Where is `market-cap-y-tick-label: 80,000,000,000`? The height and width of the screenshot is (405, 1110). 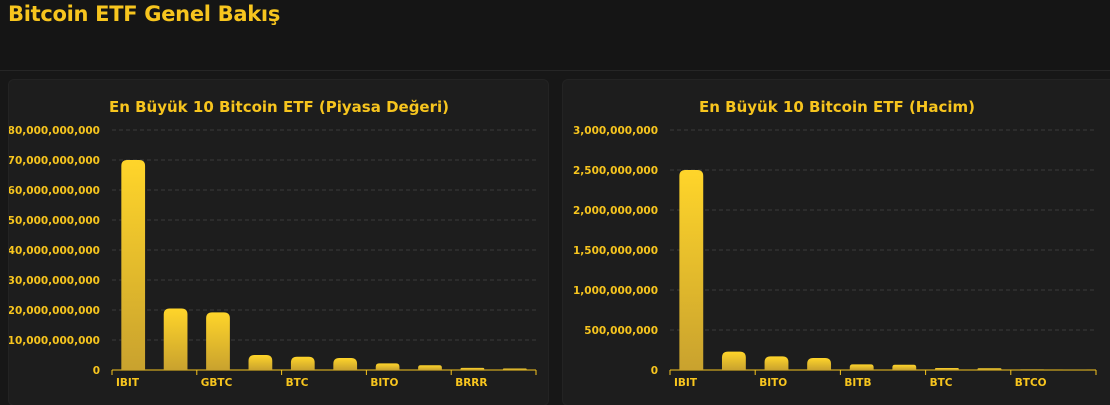
market-cap-y-tick-label: 80,000,000,000 is located at coordinates (54, 131).